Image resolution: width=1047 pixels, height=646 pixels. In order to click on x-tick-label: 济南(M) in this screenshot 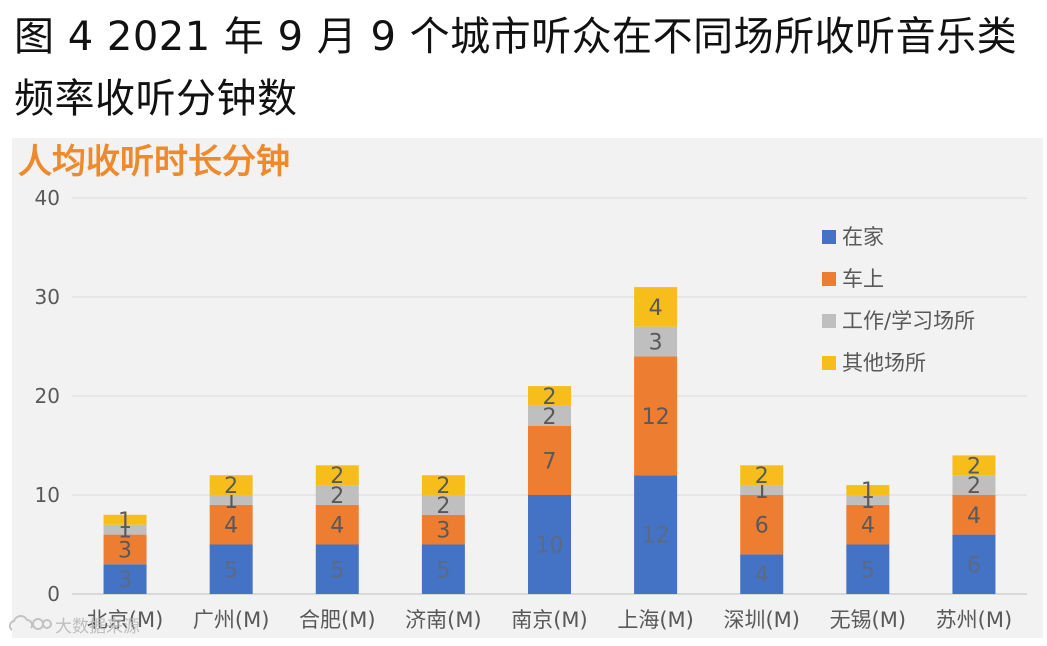, I will do `click(443, 620)`.